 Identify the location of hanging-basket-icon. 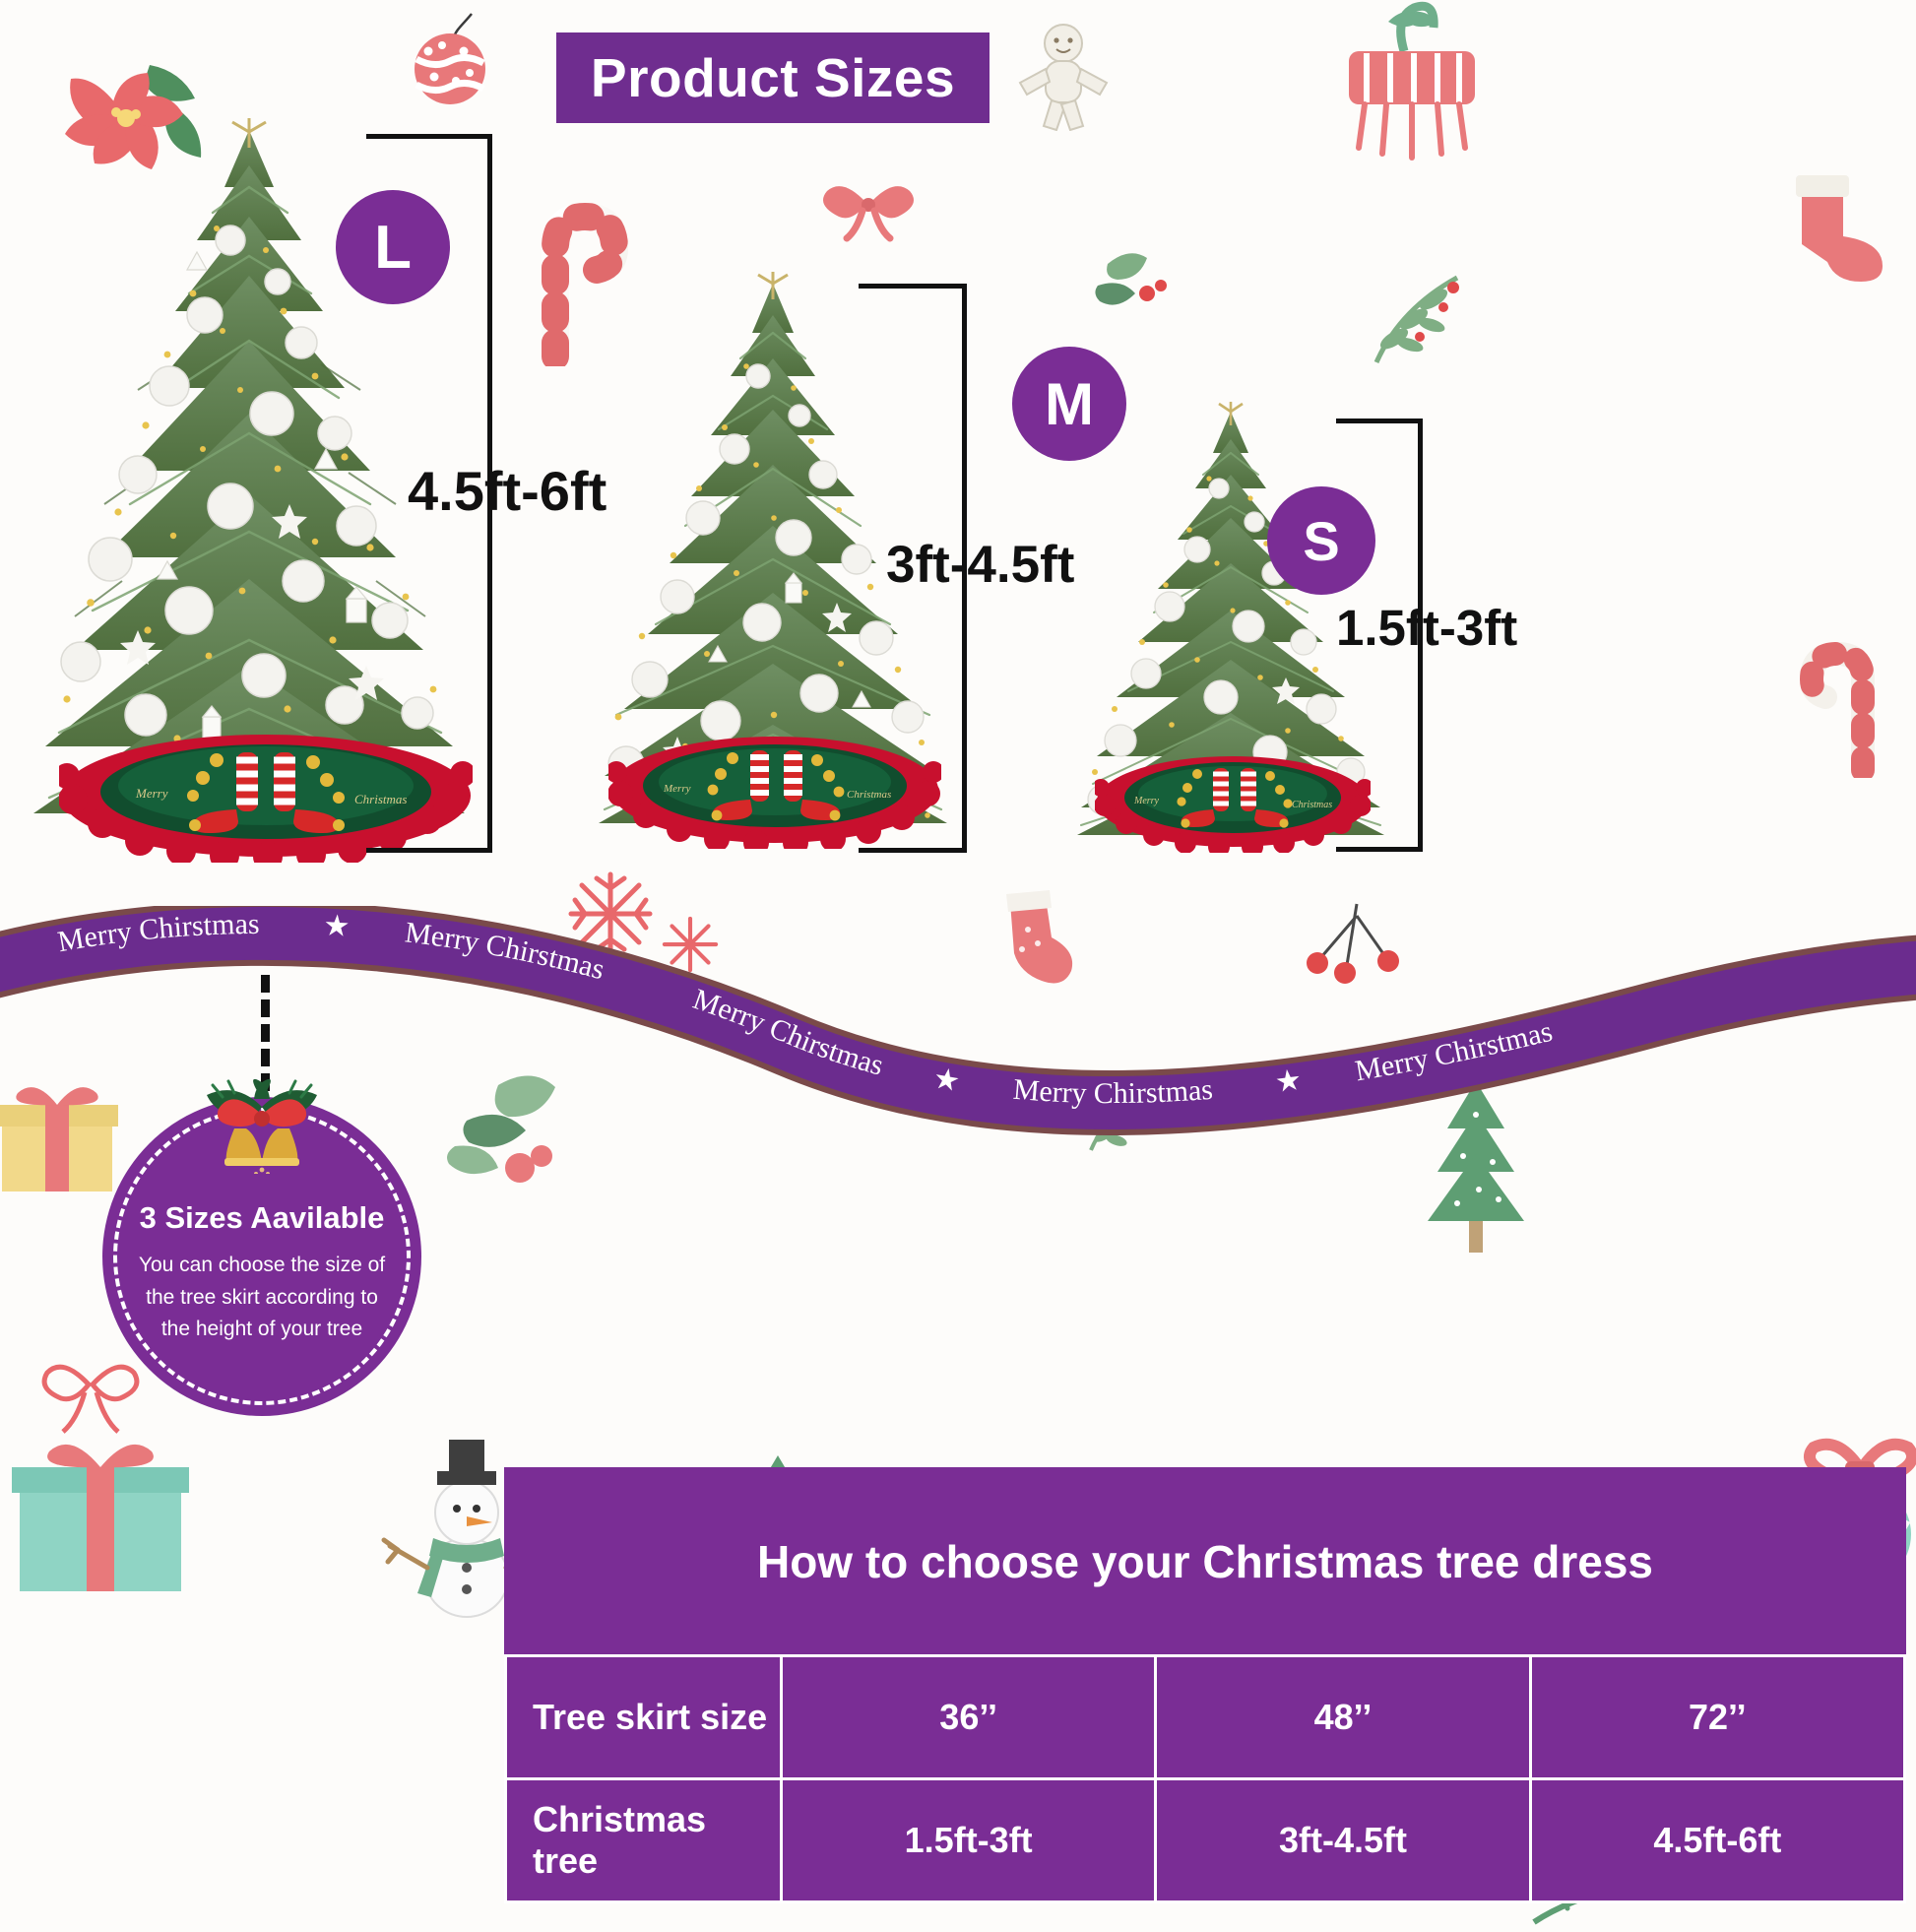
(1412, 81).